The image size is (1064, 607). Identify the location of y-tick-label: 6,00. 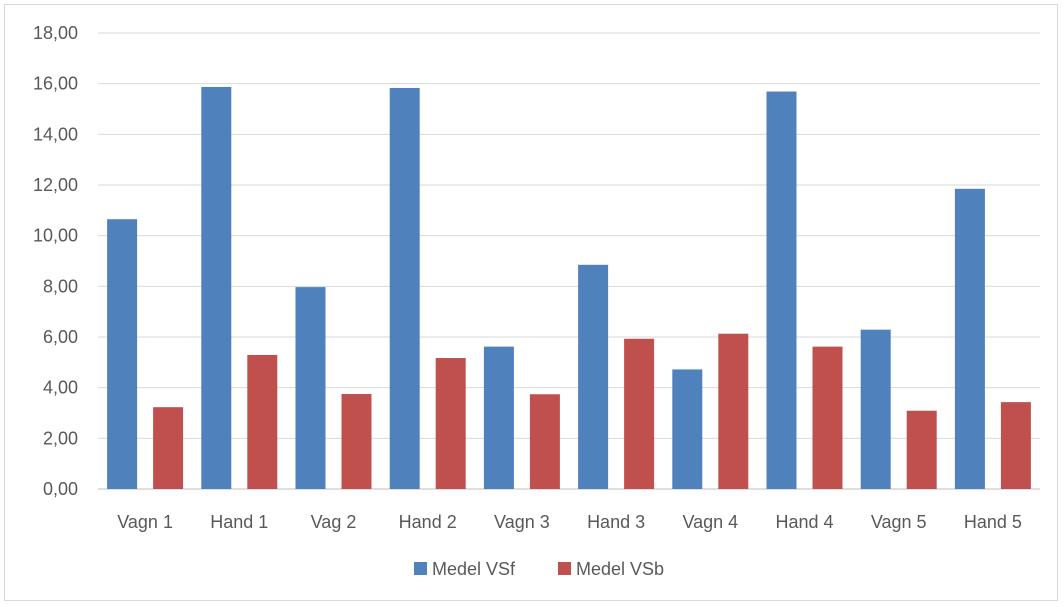
(60, 337).